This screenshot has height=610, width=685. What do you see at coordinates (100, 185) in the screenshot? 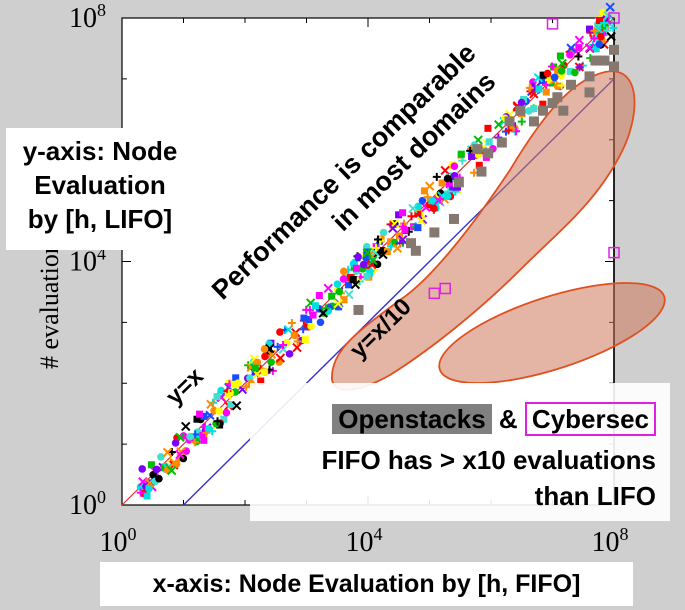
I see `y-caption-line-2: Evaluation` at bounding box center [100, 185].